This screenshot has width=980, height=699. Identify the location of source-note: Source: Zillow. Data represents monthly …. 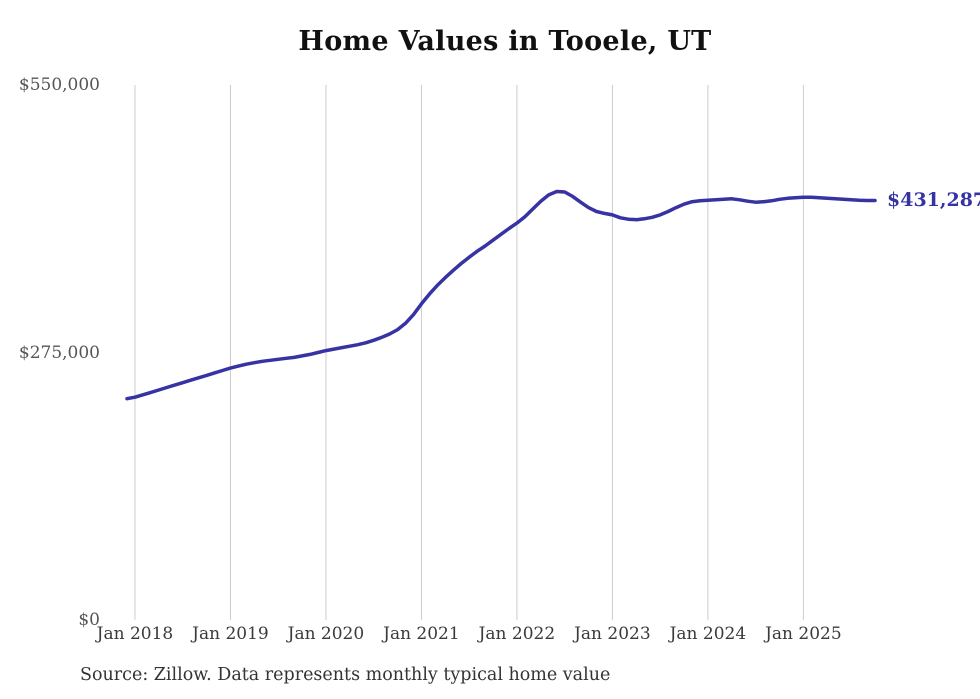
(345, 675).